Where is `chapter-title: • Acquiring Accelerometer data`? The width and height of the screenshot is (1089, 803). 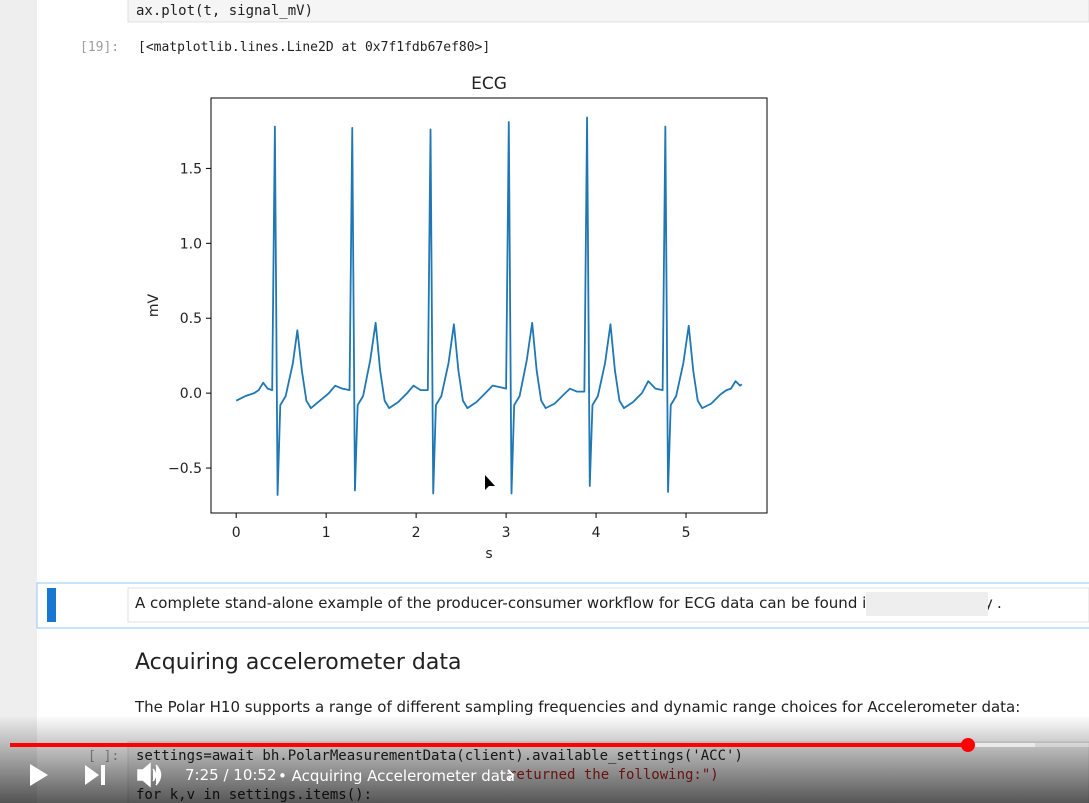 chapter-title: • Acquiring Accelerometer data is located at coordinates (396, 776).